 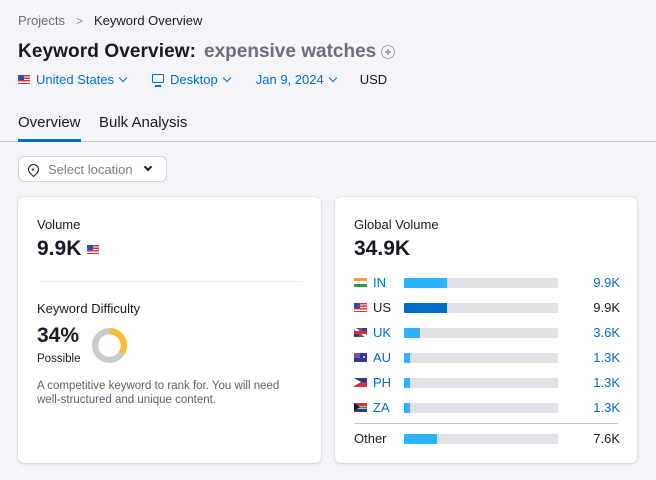 What do you see at coordinates (360, 382) in the screenshot?
I see `philippines-flag-icon` at bounding box center [360, 382].